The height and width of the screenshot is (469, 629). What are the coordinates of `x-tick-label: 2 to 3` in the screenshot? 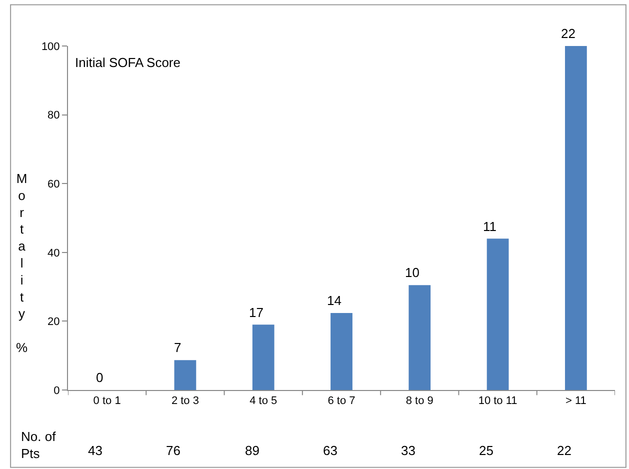 It's located at (185, 401).